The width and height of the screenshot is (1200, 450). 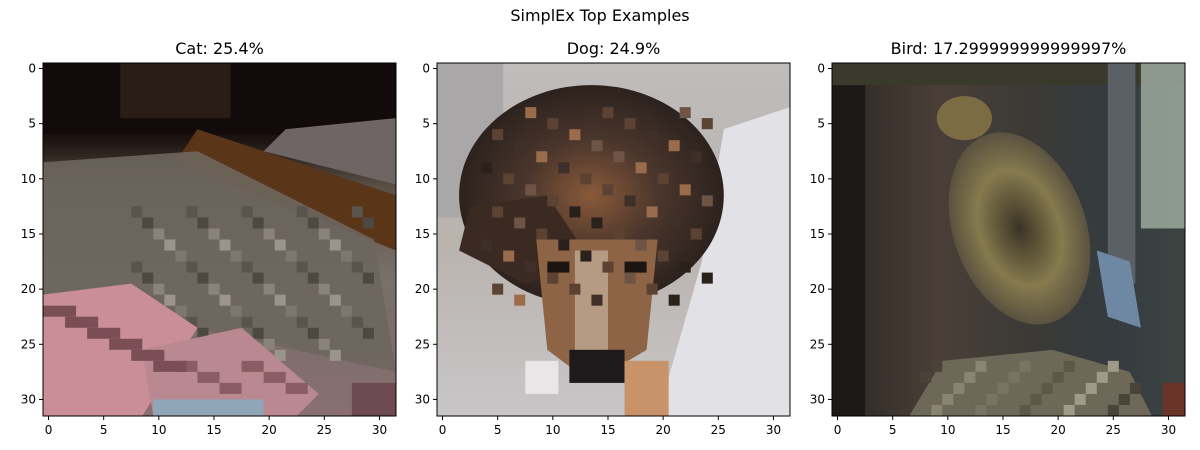 I want to click on x-tick-label: 0, so click(x=443, y=430).